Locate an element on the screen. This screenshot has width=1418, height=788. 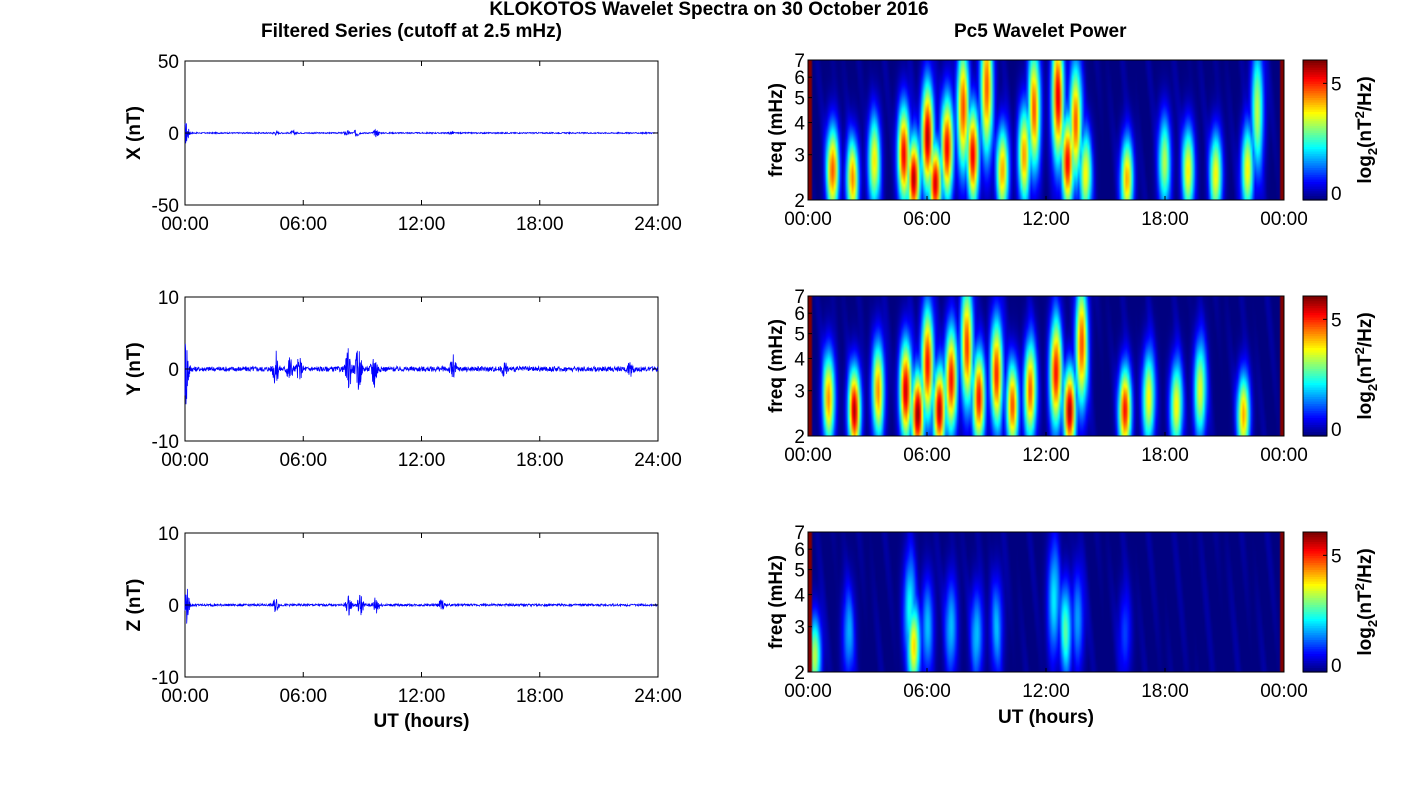
y-tick-label: -50 is located at coordinates (165, 206).